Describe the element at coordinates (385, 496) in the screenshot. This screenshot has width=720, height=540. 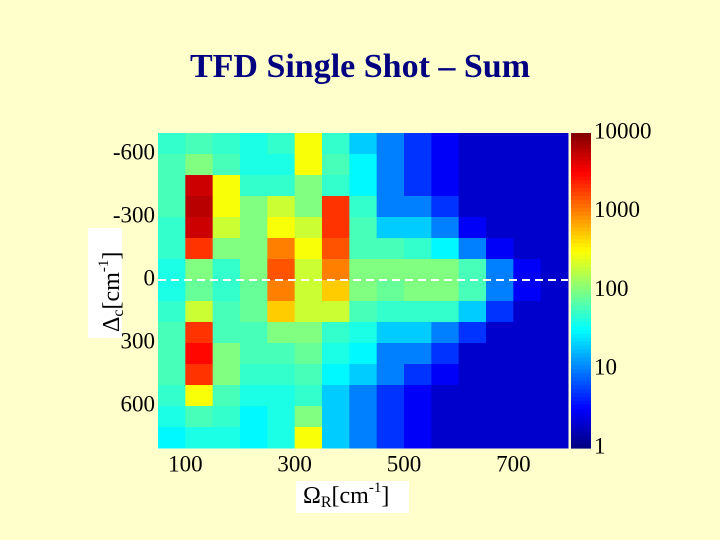
I see `x-label-close: ]` at that location.